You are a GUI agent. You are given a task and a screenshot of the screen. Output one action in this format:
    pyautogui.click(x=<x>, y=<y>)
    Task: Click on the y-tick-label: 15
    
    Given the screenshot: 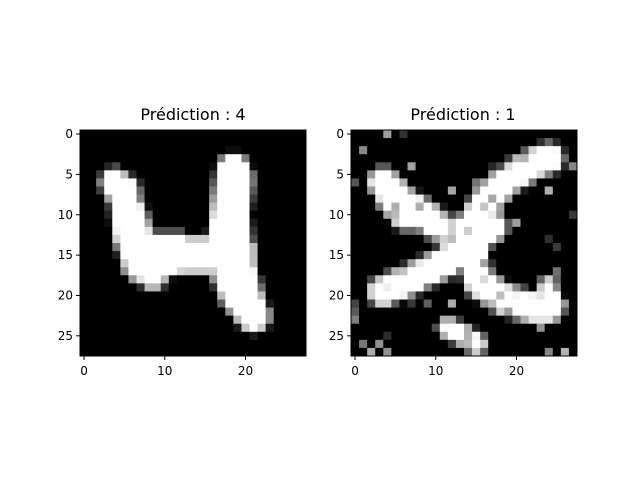 What is the action you would take?
    pyautogui.click(x=336, y=255)
    